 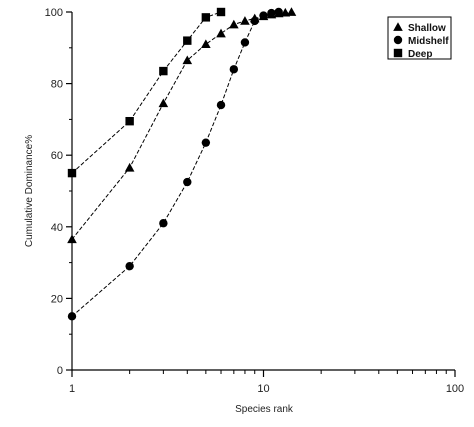 I want to click on legend: Shallow Midshelf Deep, so click(x=419, y=38).